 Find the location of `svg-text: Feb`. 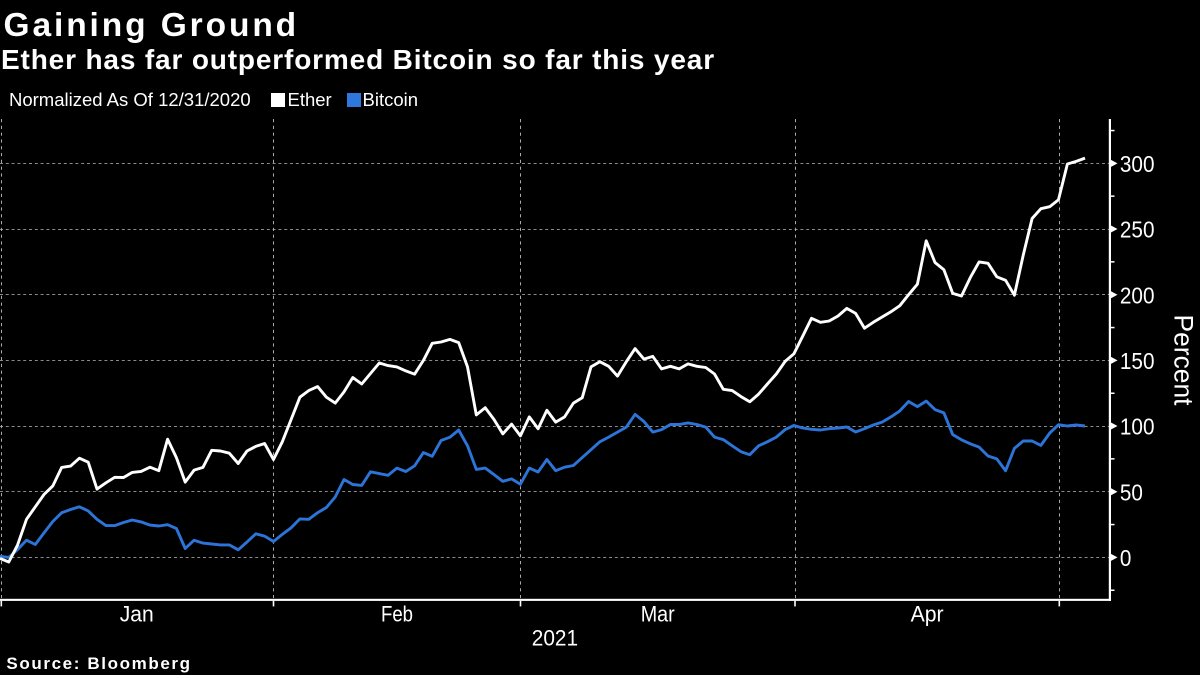

svg-text: Feb is located at coordinates (397, 613).